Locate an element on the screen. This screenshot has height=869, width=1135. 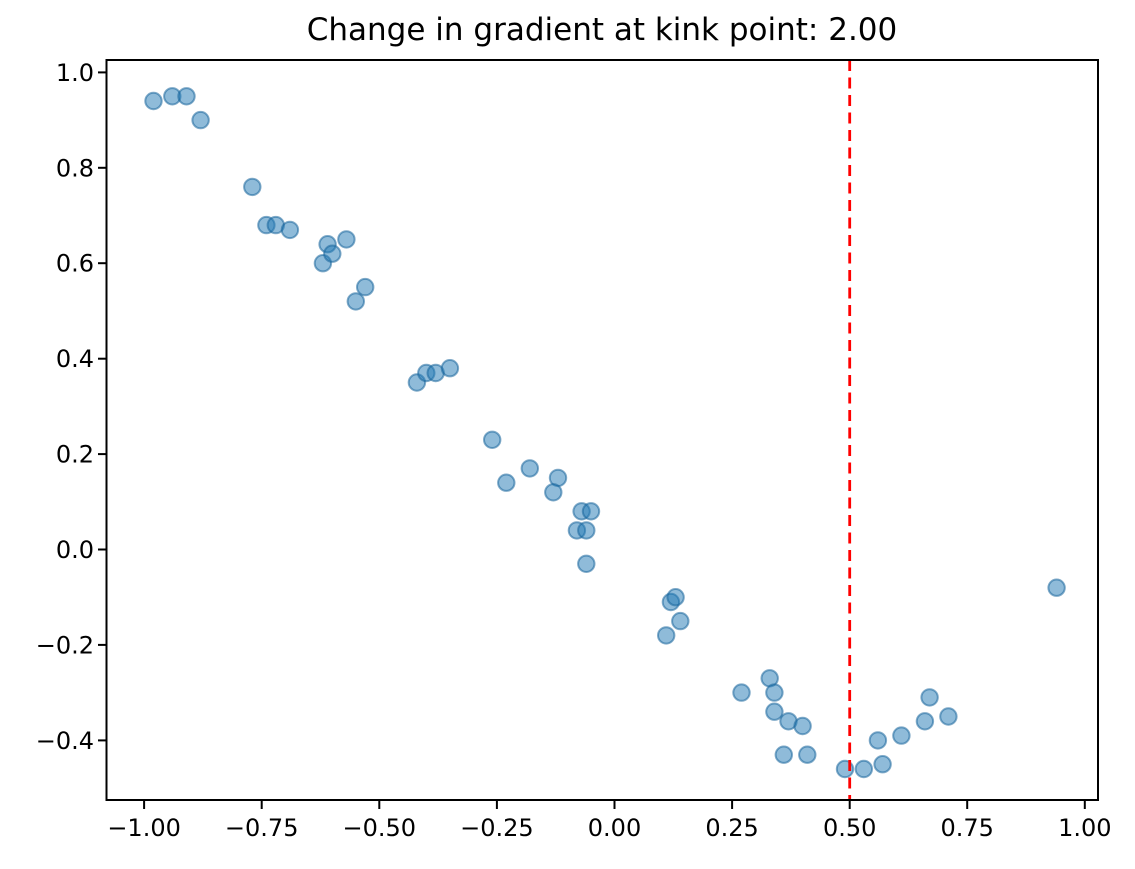
x-tick-label: 0.25 is located at coordinates (731, 828).